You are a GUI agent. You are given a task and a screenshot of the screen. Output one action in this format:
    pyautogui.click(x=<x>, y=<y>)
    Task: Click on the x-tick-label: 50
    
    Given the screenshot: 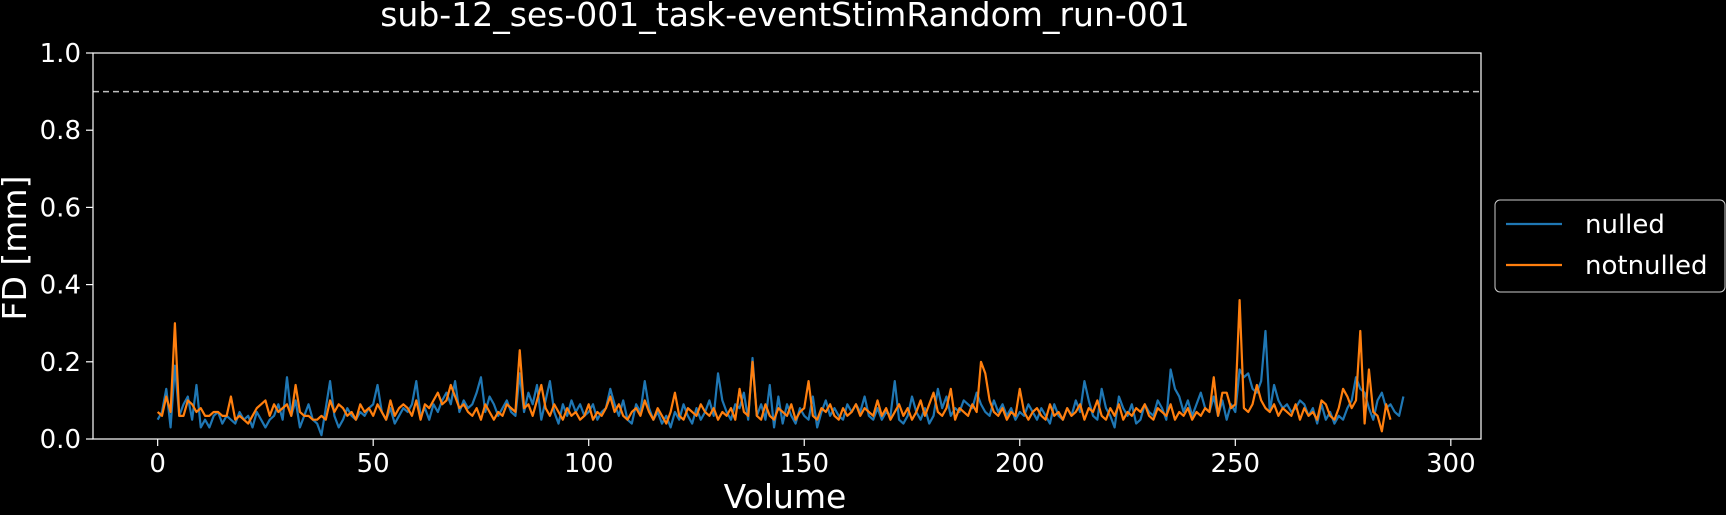 What is the action you would take?
    pyautogui.click(x=373, y=464)
    